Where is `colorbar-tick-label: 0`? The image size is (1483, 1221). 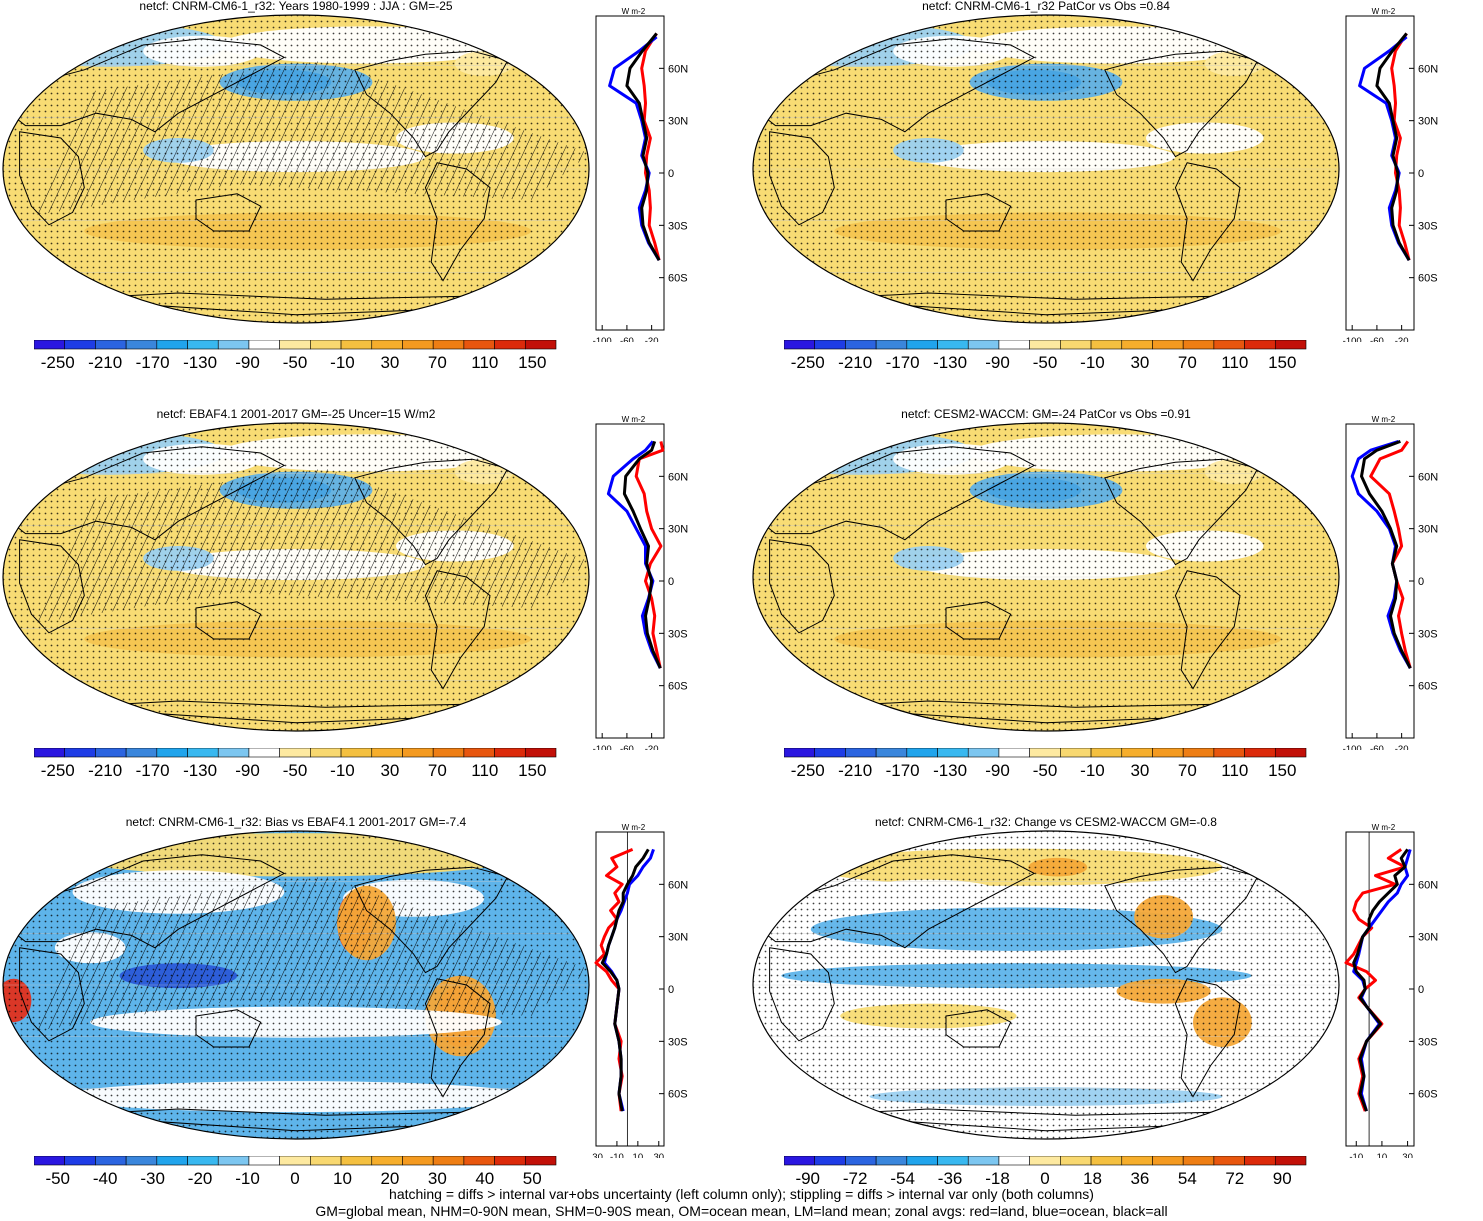 colorbar-tick-label: 0 is located at coordinates (1044, 1178).